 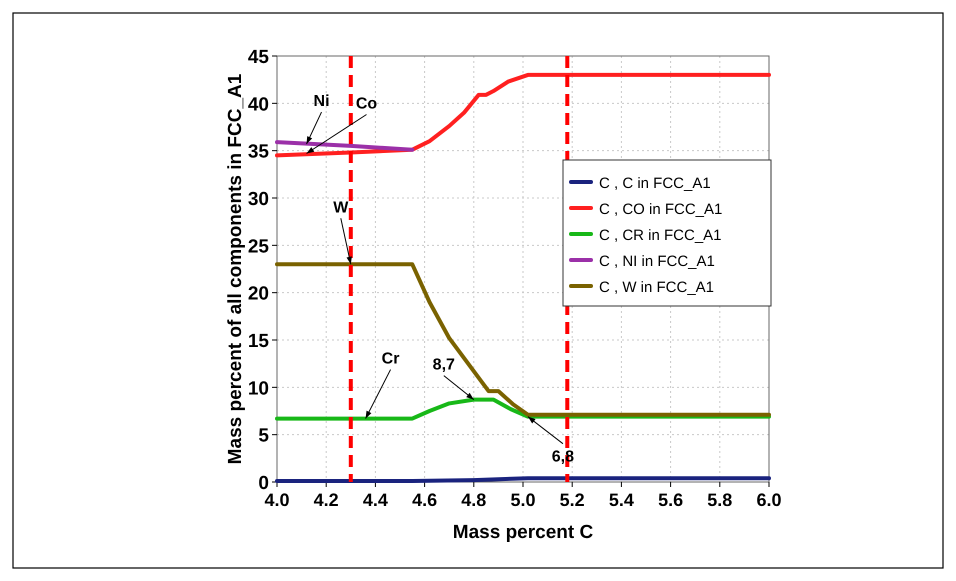 What do you see at coordinates (523, 532) in the screenshot?
I see `x-axis-title: Mass percent C` at bounding box center [523, 532].